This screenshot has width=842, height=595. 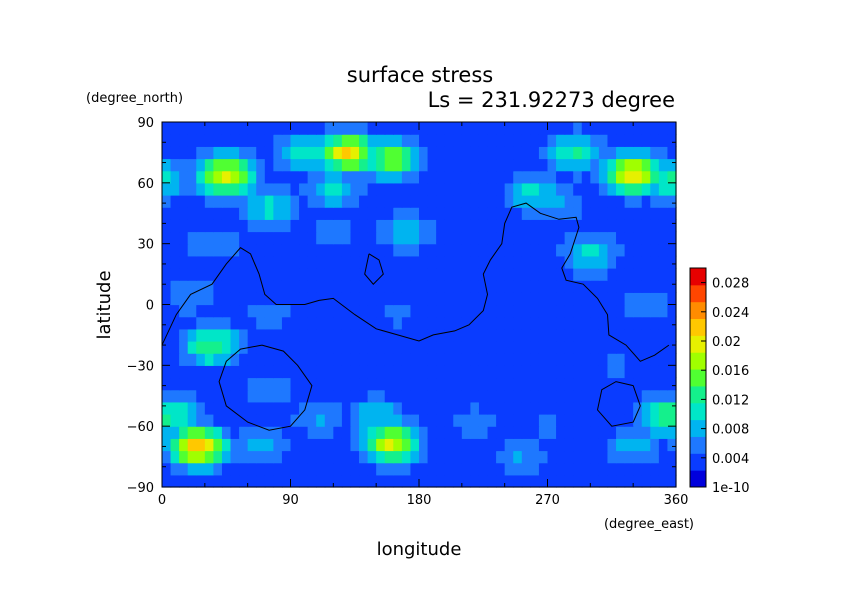 I want to click on y-axis-label: latitude, so click(x=104, y=304).